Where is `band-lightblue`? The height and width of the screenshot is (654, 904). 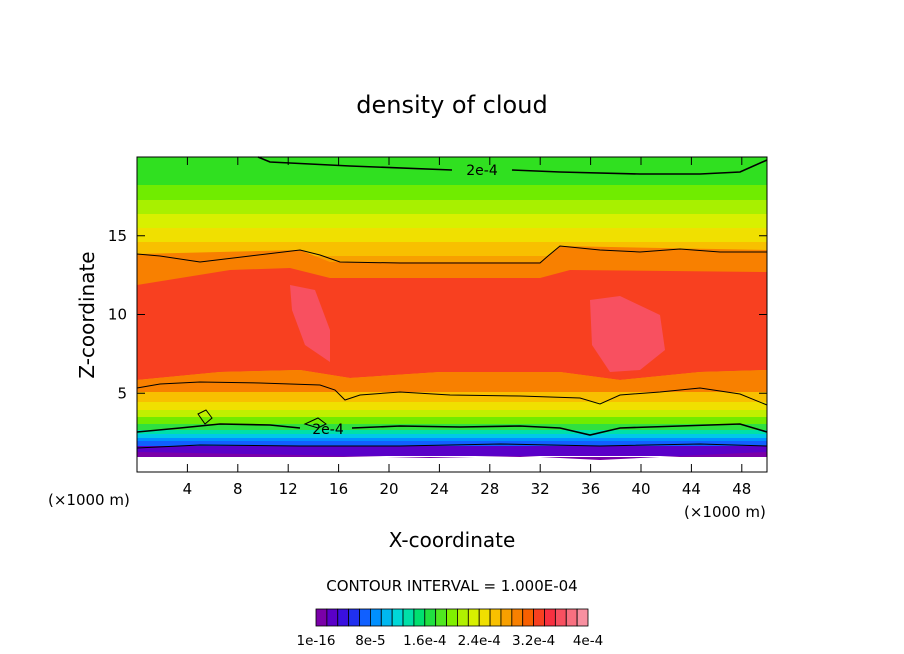 band-lightblue is located at coordinates (452, 440).